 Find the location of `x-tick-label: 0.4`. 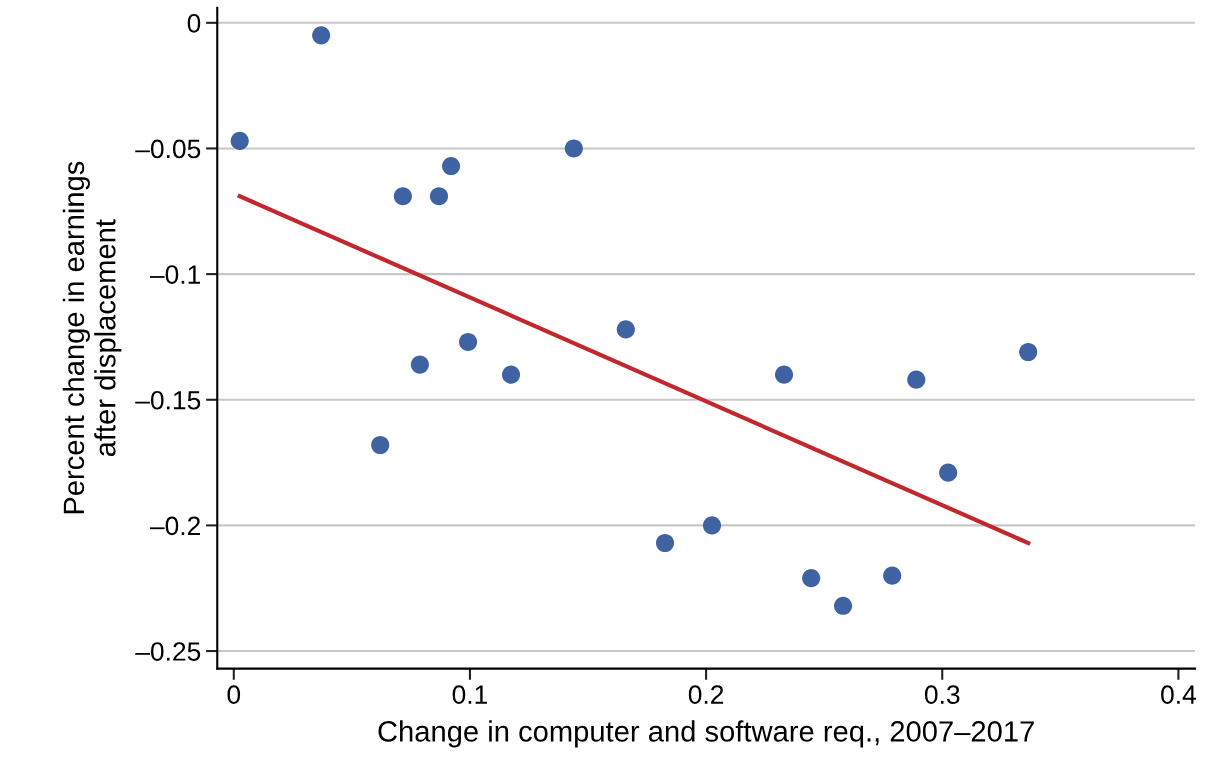

x-tick-label: 0.4 is located at coordinates (1178, 694).